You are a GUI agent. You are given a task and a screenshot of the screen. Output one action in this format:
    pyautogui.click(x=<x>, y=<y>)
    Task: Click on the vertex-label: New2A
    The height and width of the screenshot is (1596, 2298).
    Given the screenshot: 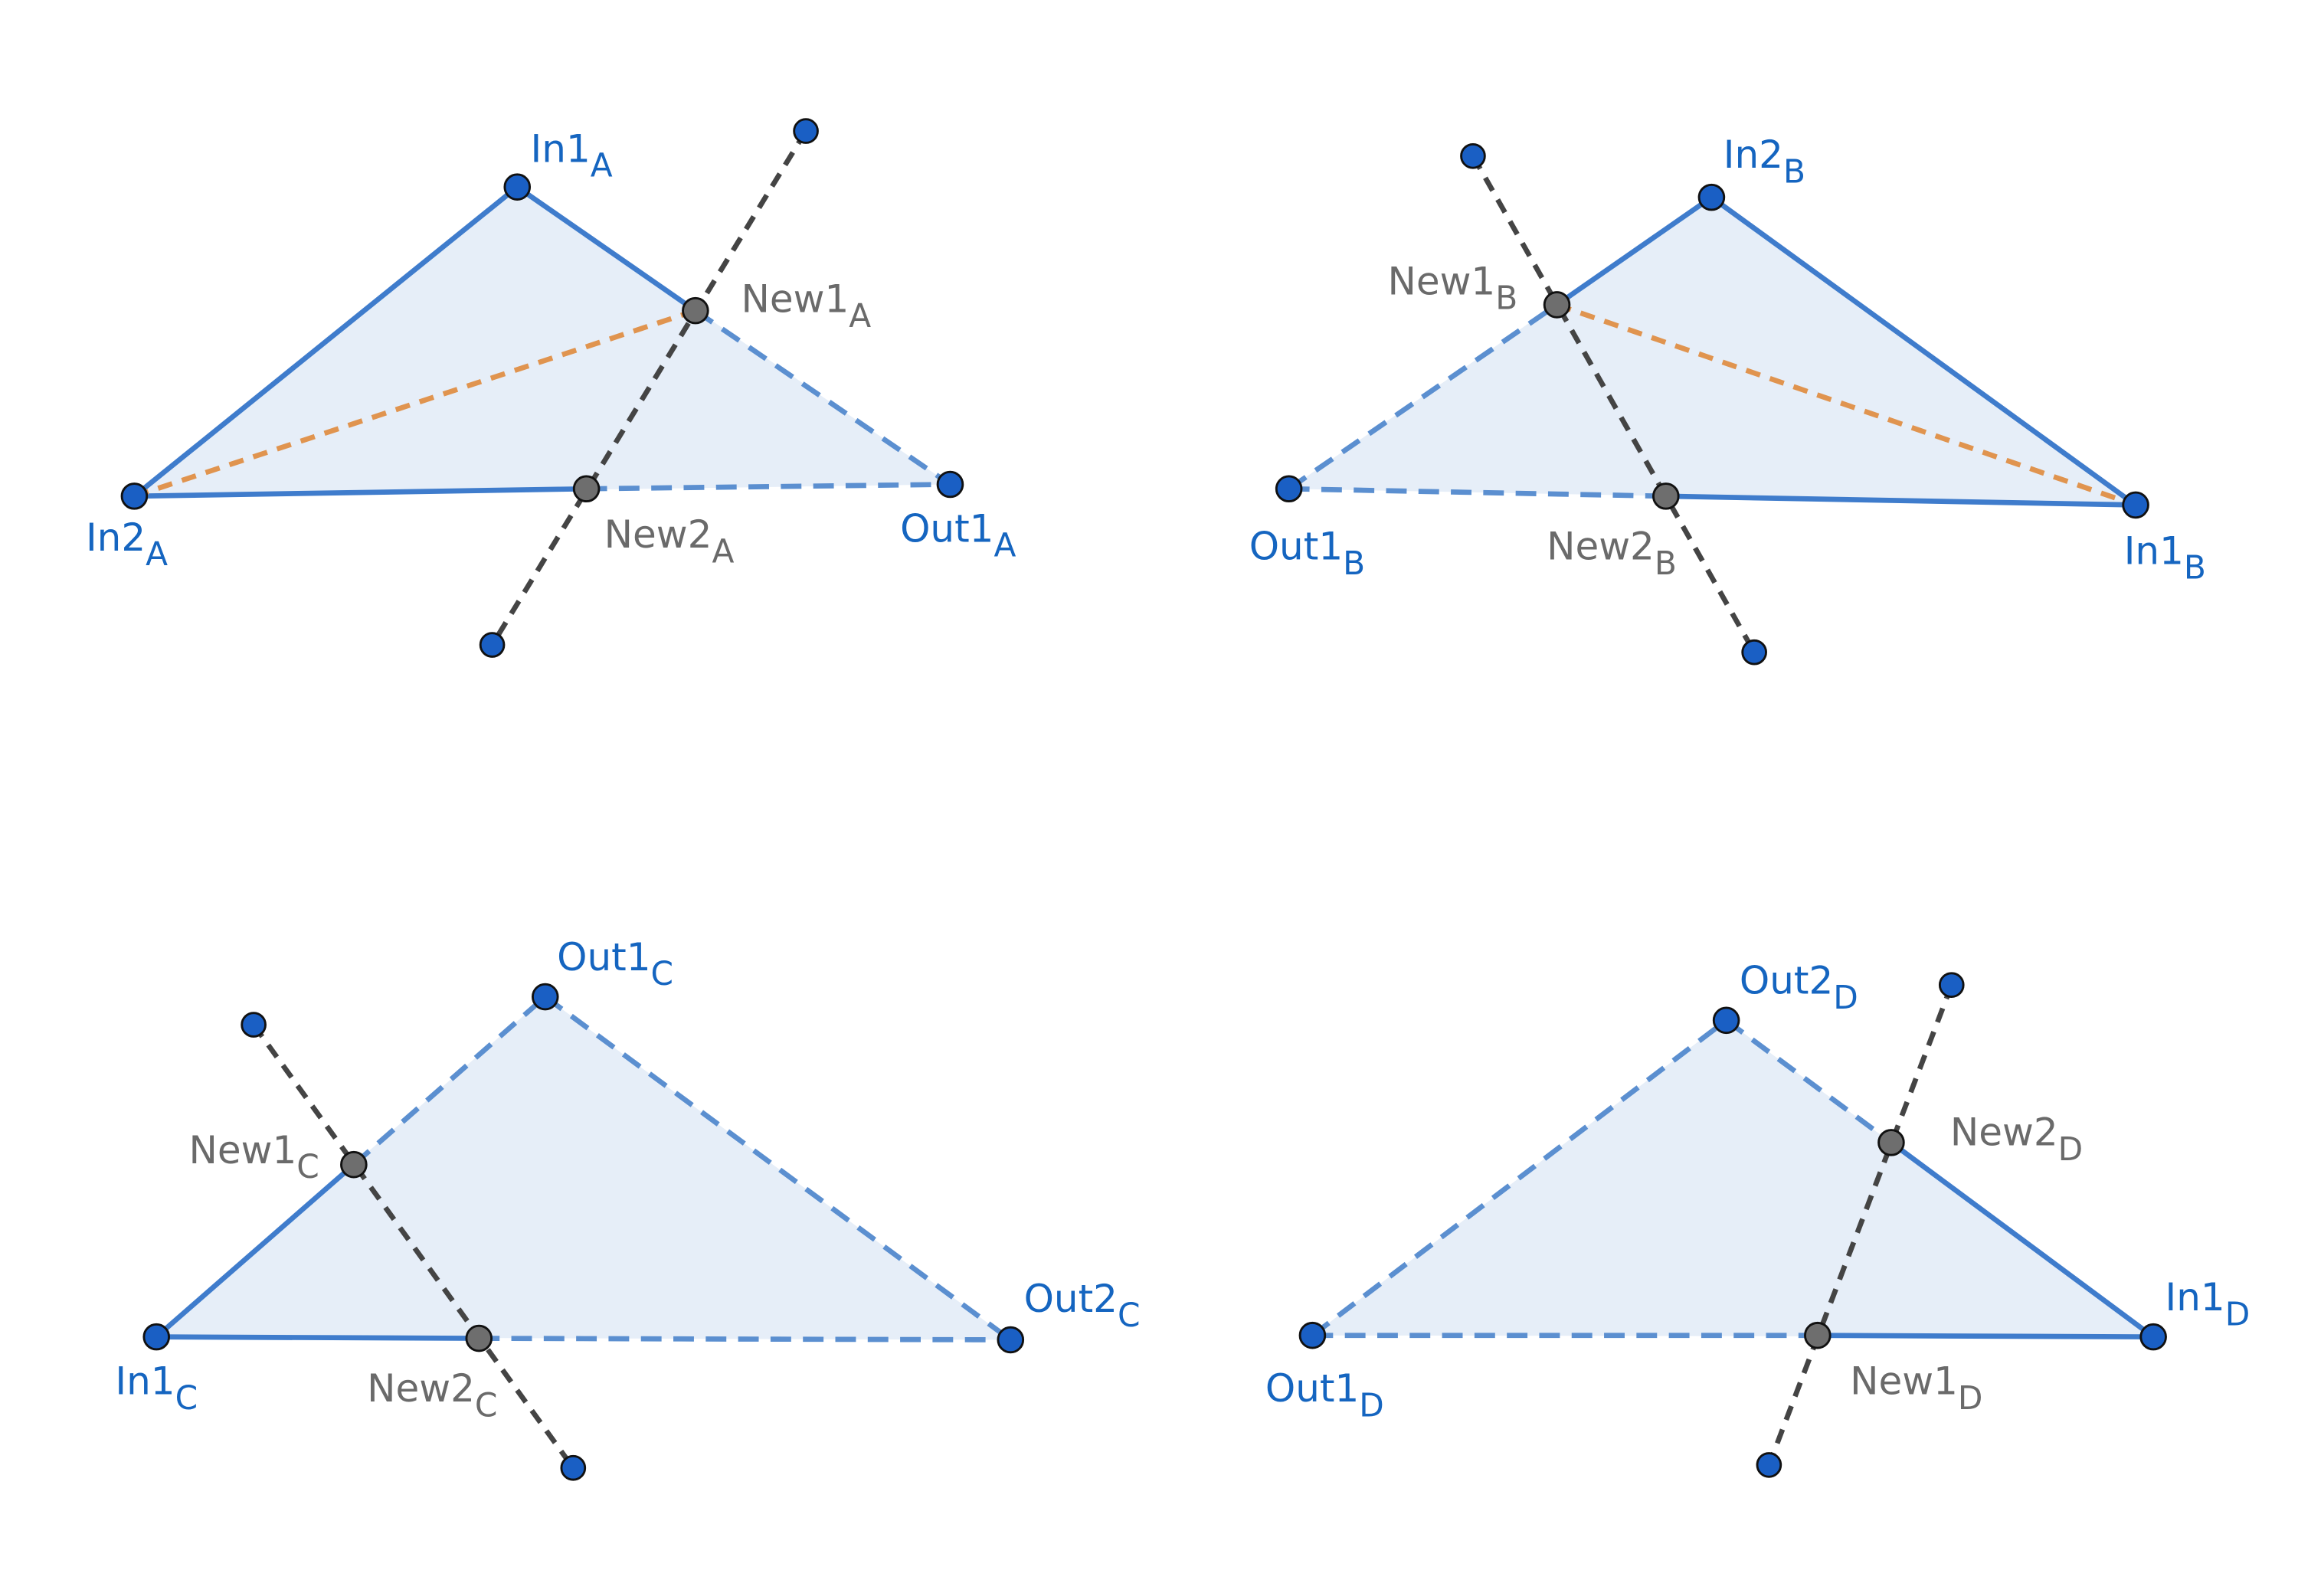 What is the action you would take?
    pyautogui.click(x=669, y=541)
    